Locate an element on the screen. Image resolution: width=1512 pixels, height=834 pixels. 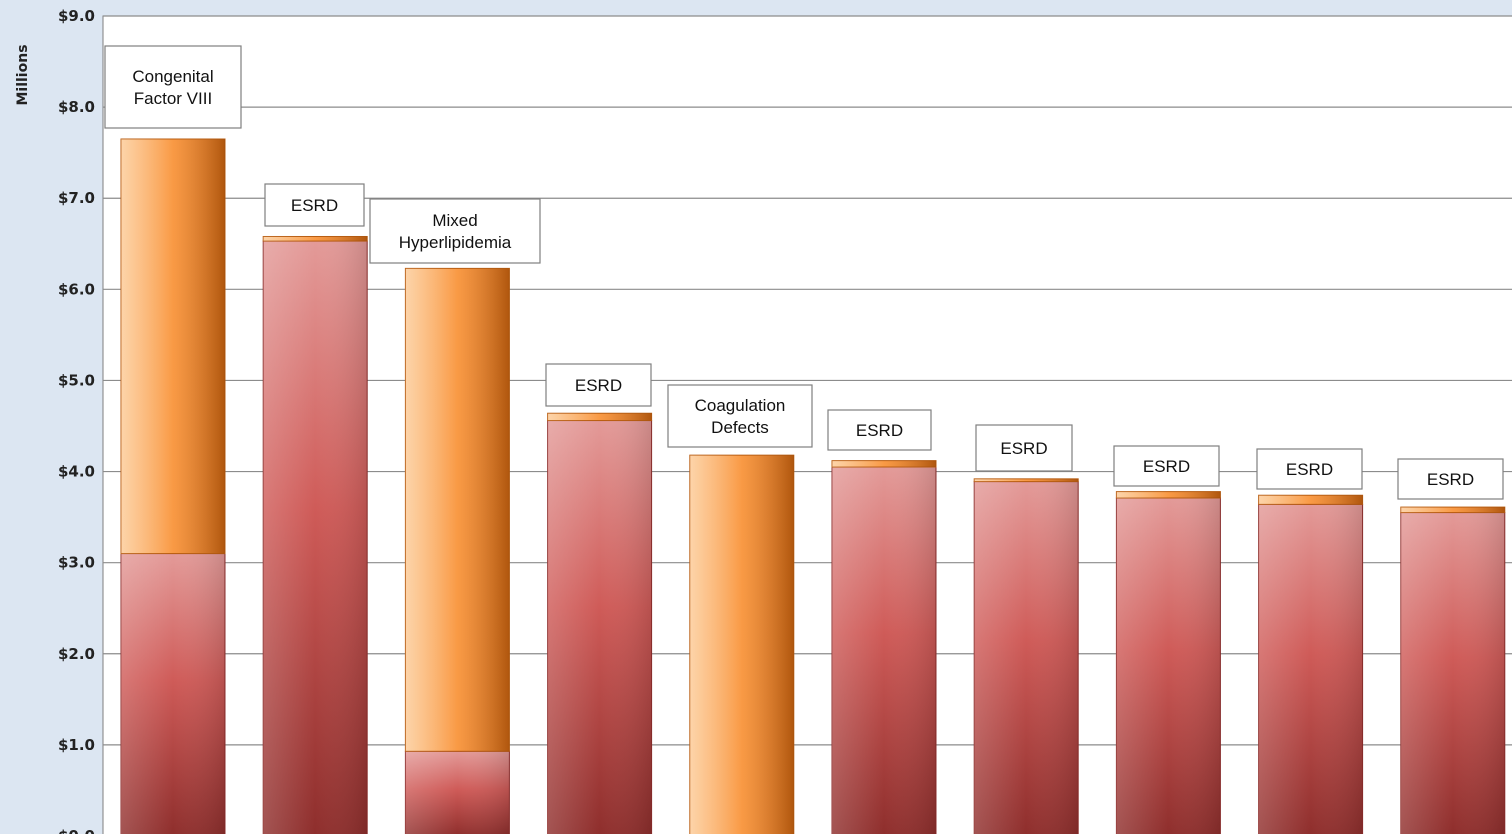
y-tick-label: $3.0 is located at coordinates (76, 563).